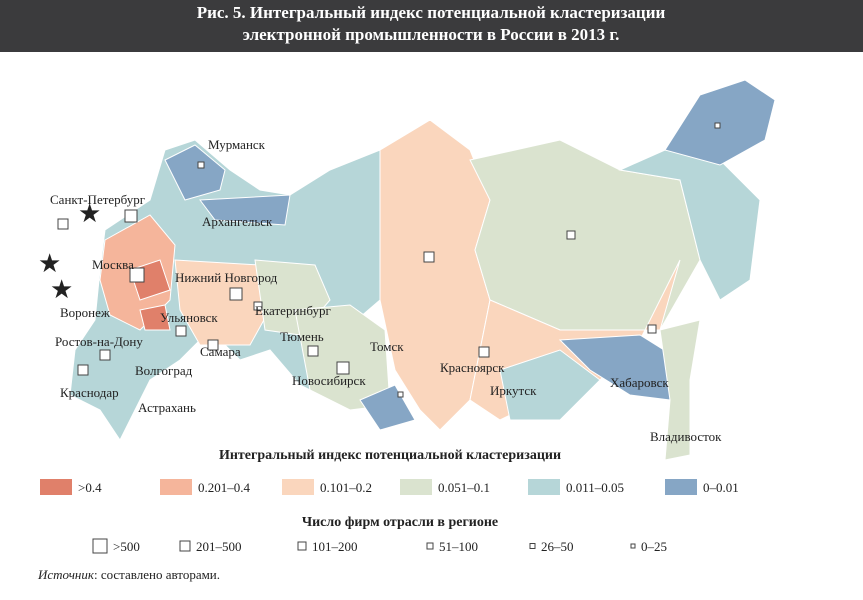 This screenshot has width=863, height=600. What do you see at coordinates (302, 336) in the screenshot?
I see `city-label: Тюмень` at bounding box center [302, 336].